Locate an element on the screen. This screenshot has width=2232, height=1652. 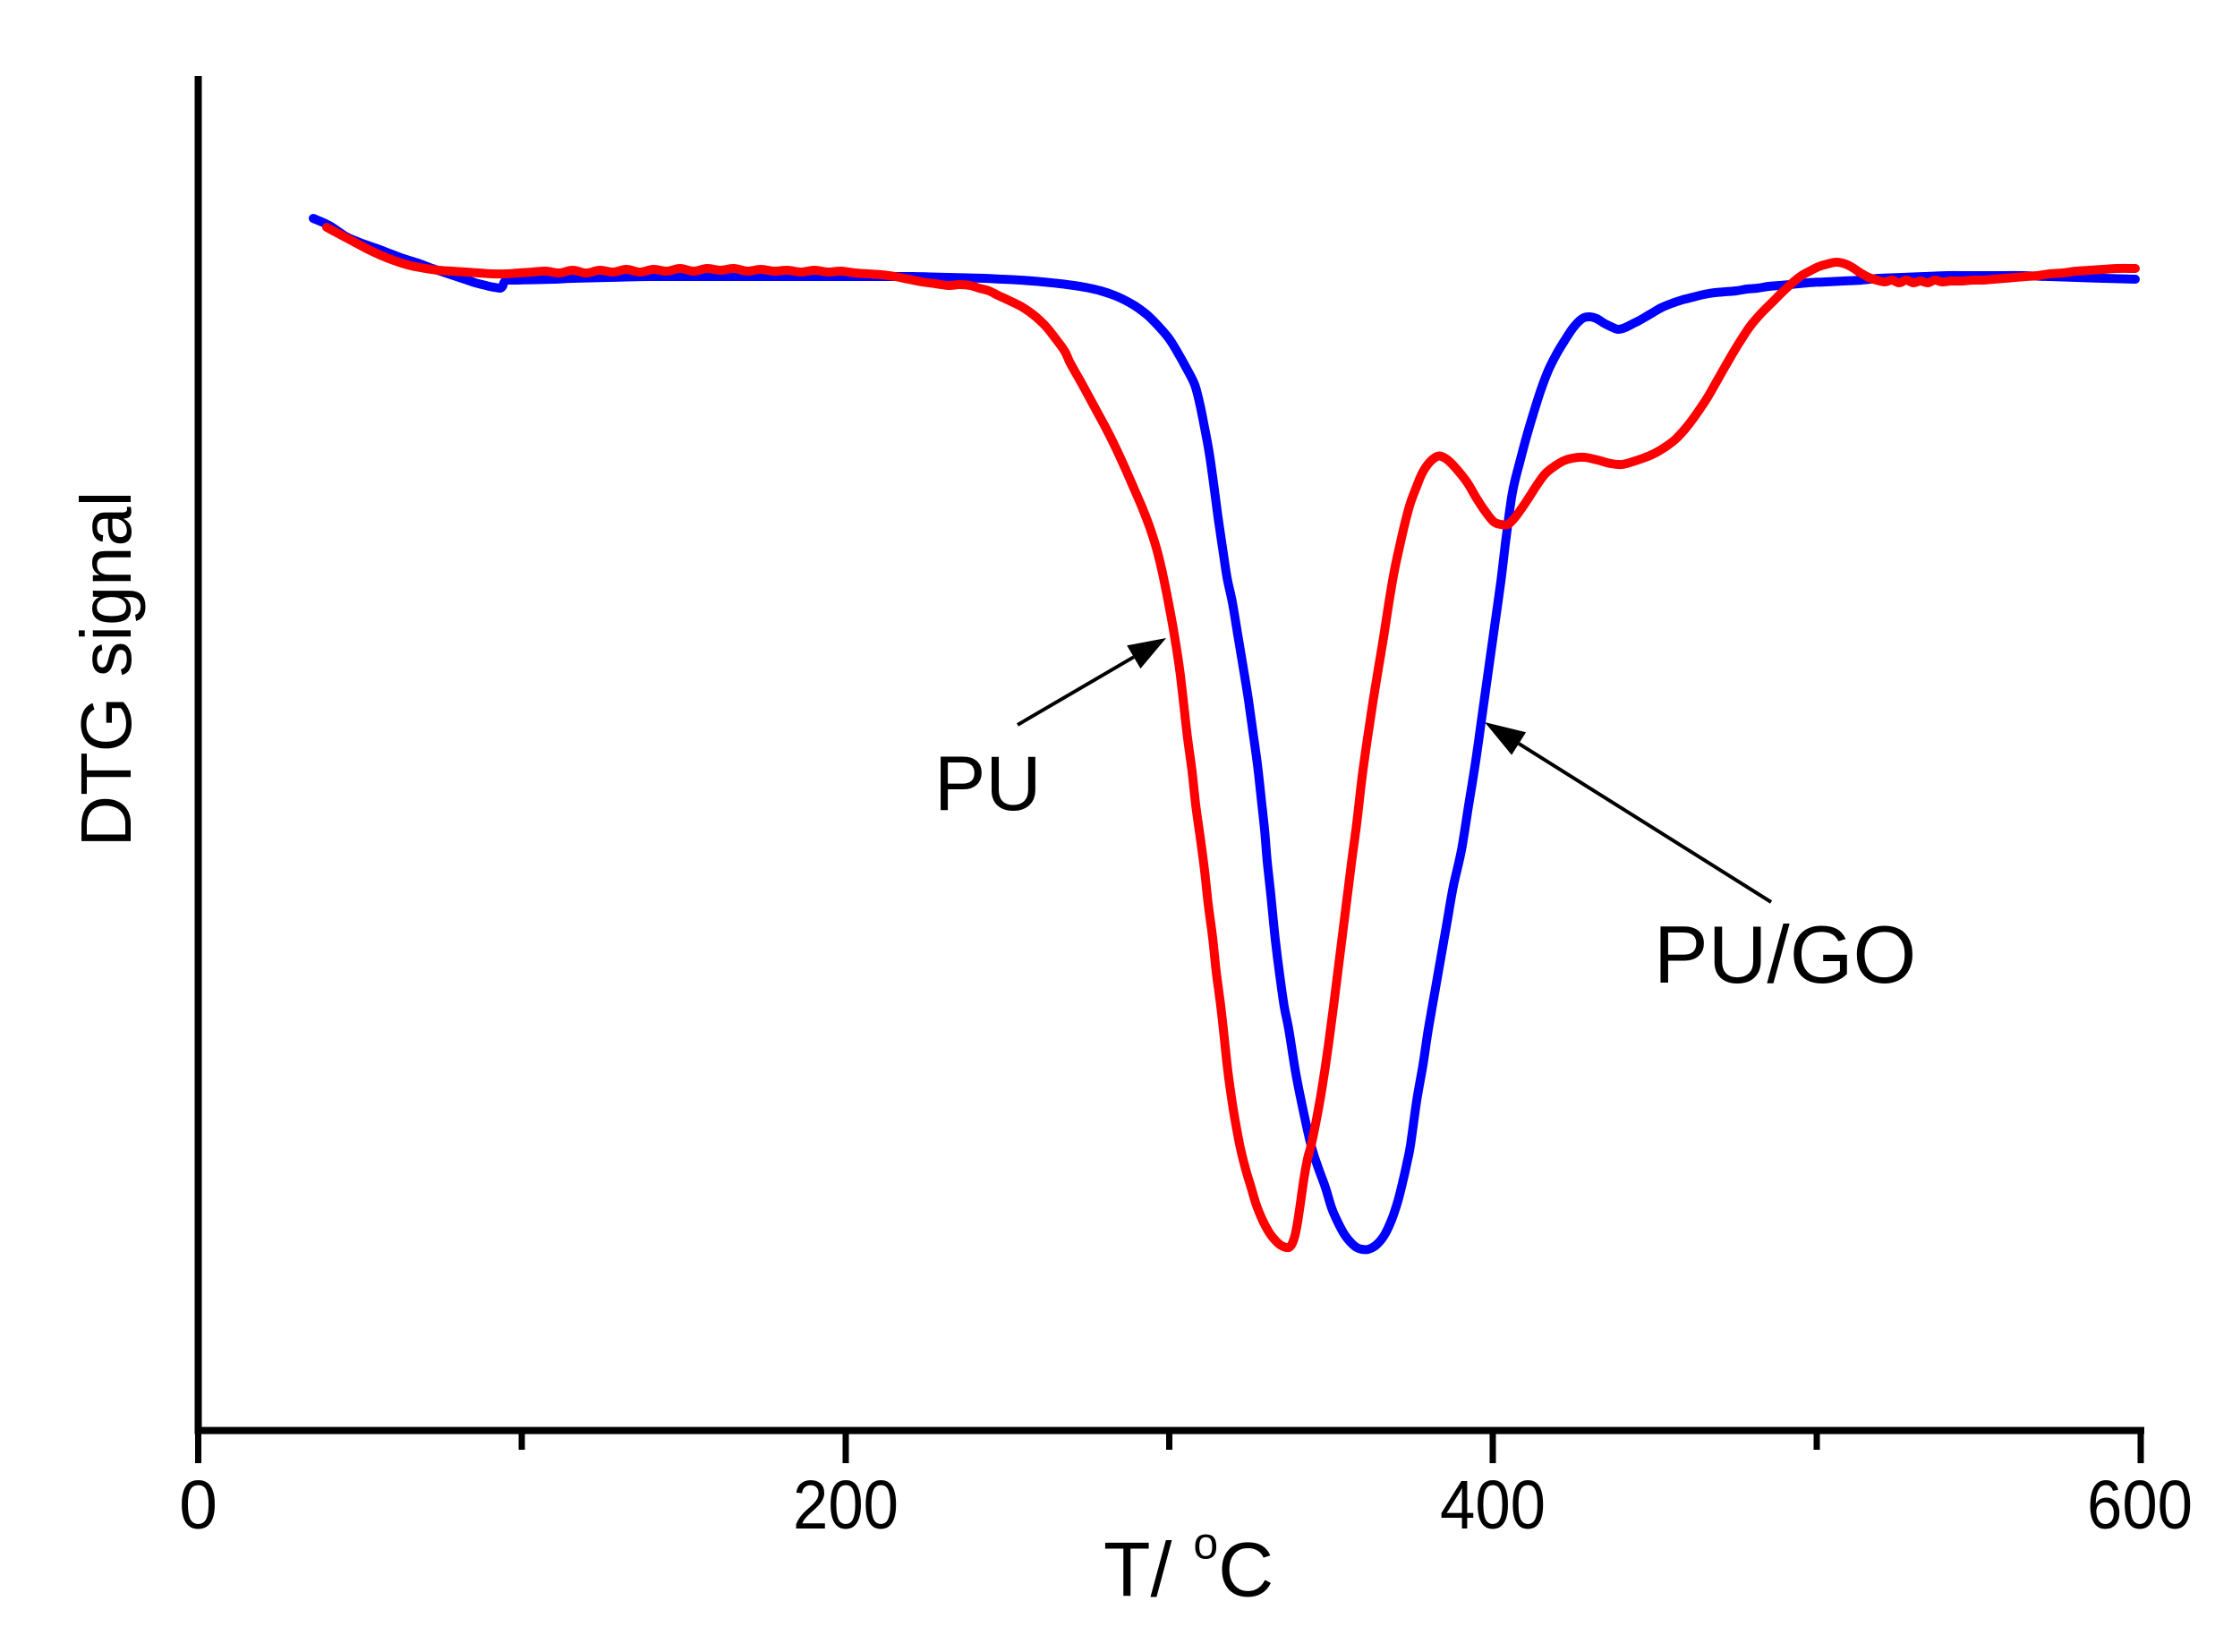
svg-text: 0 is located at coordinates (198, 1505).